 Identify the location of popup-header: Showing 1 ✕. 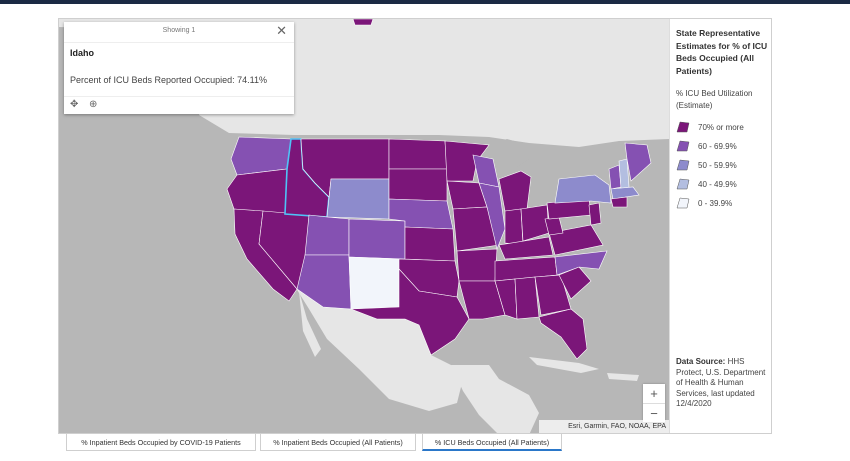
(179, 32).